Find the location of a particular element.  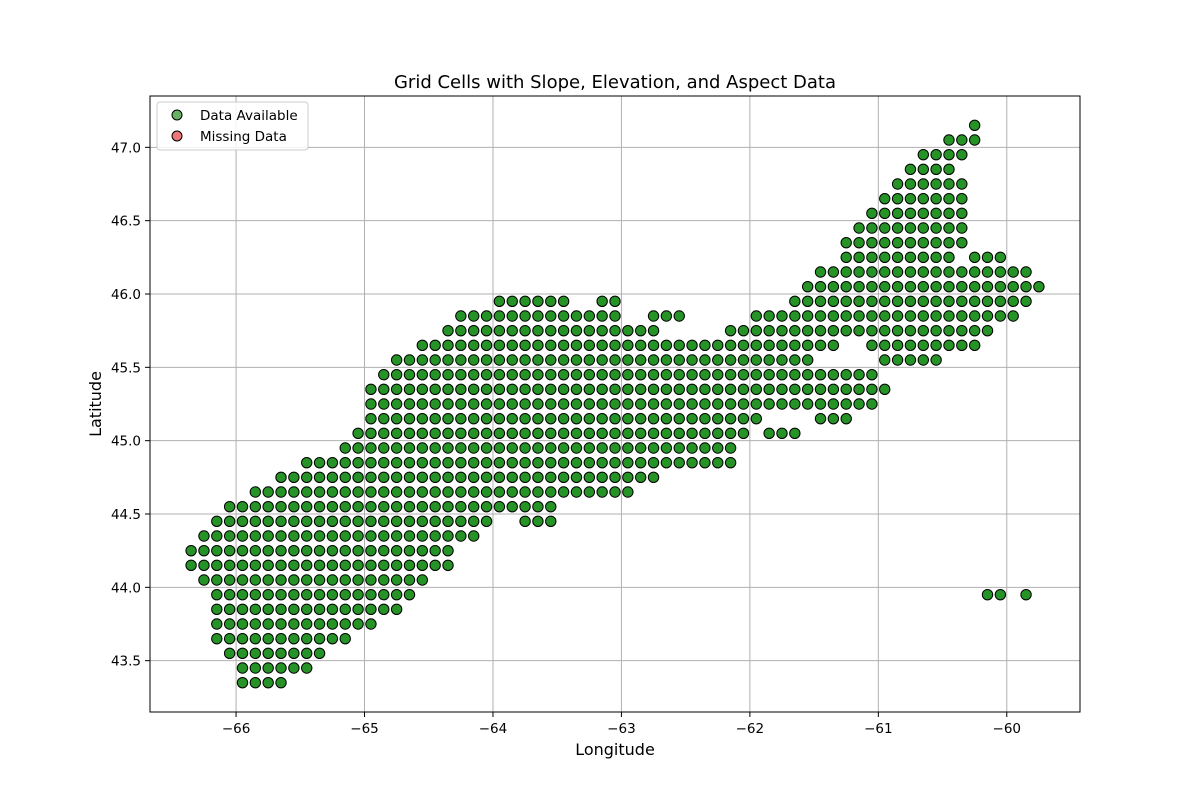

legend-marker-data-available is located at coordinates (177, 115).